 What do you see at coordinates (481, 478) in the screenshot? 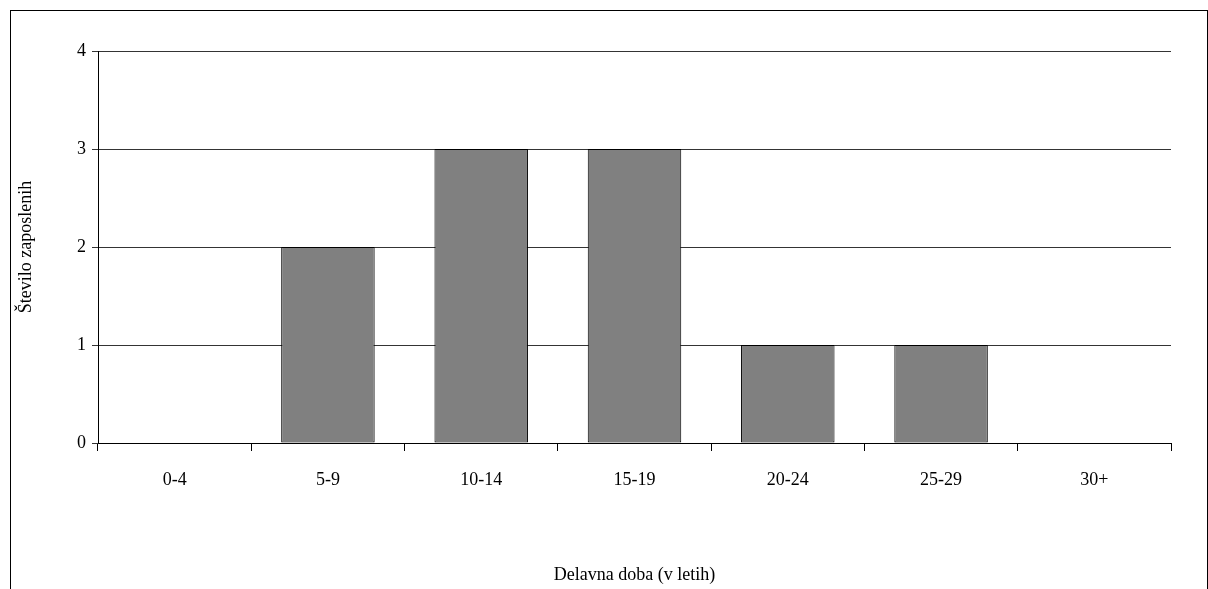
I see `x-tick-label: 10-14` at bounding box center [481, 478].